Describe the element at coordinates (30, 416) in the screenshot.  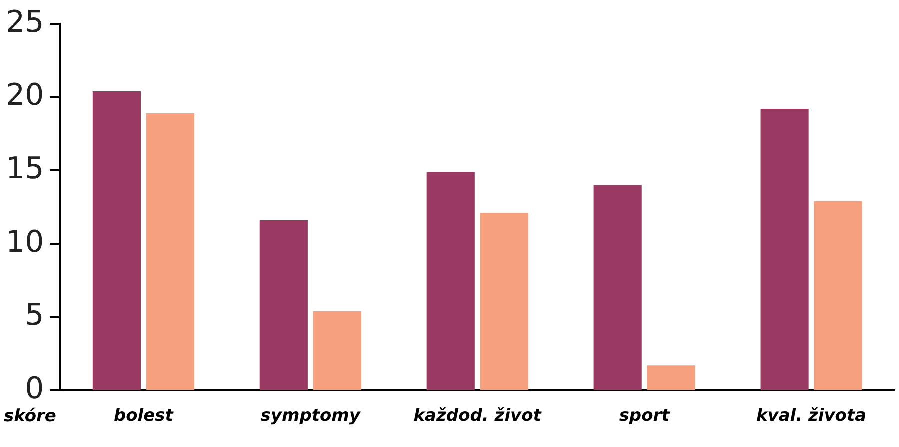
I see `x-axis-title: skóre` at that location.